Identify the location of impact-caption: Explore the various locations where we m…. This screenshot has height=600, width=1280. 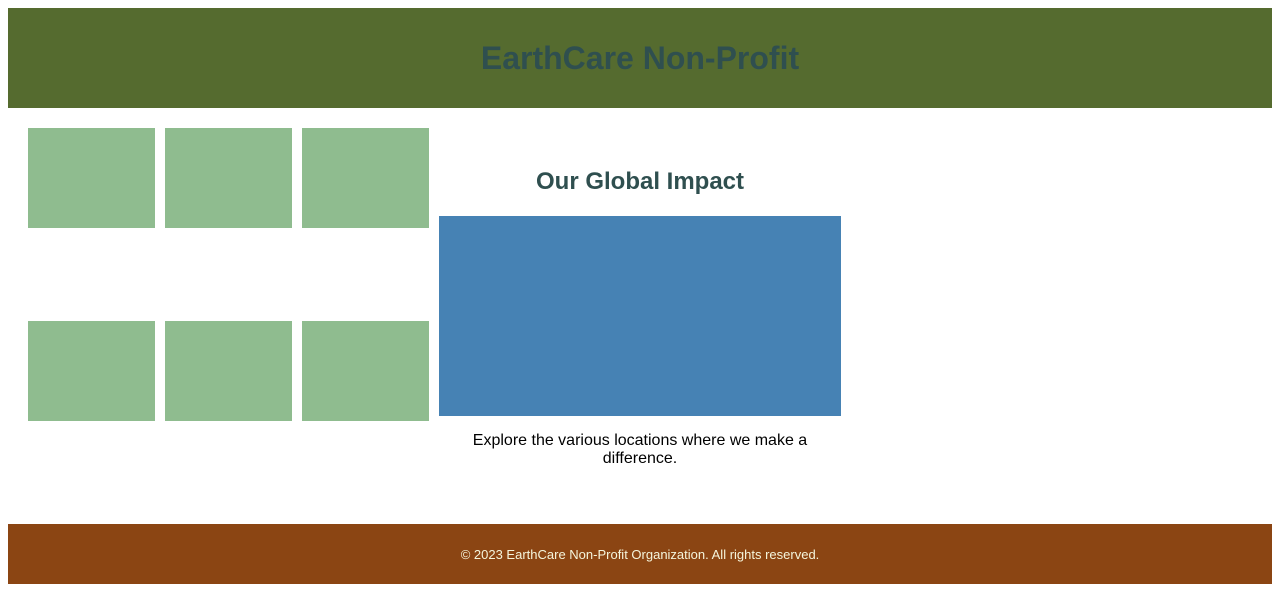
(640, 449).